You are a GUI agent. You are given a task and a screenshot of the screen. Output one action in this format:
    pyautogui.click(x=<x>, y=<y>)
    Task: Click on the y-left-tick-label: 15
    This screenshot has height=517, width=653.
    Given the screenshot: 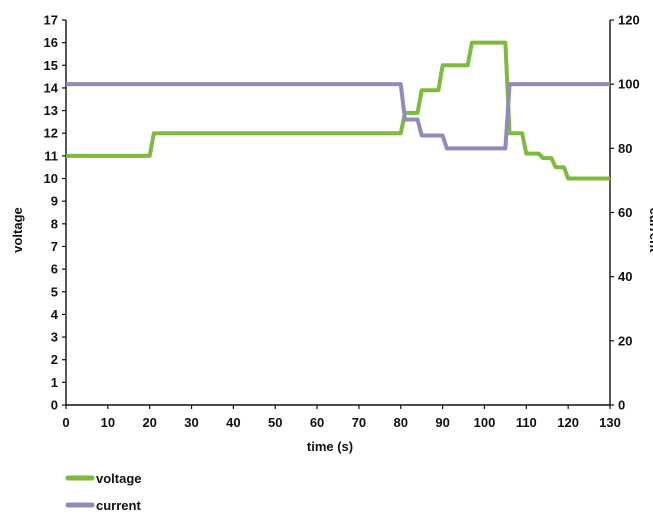 What is the action you would take?
    pyautogui.click(x=51, y=65)
    